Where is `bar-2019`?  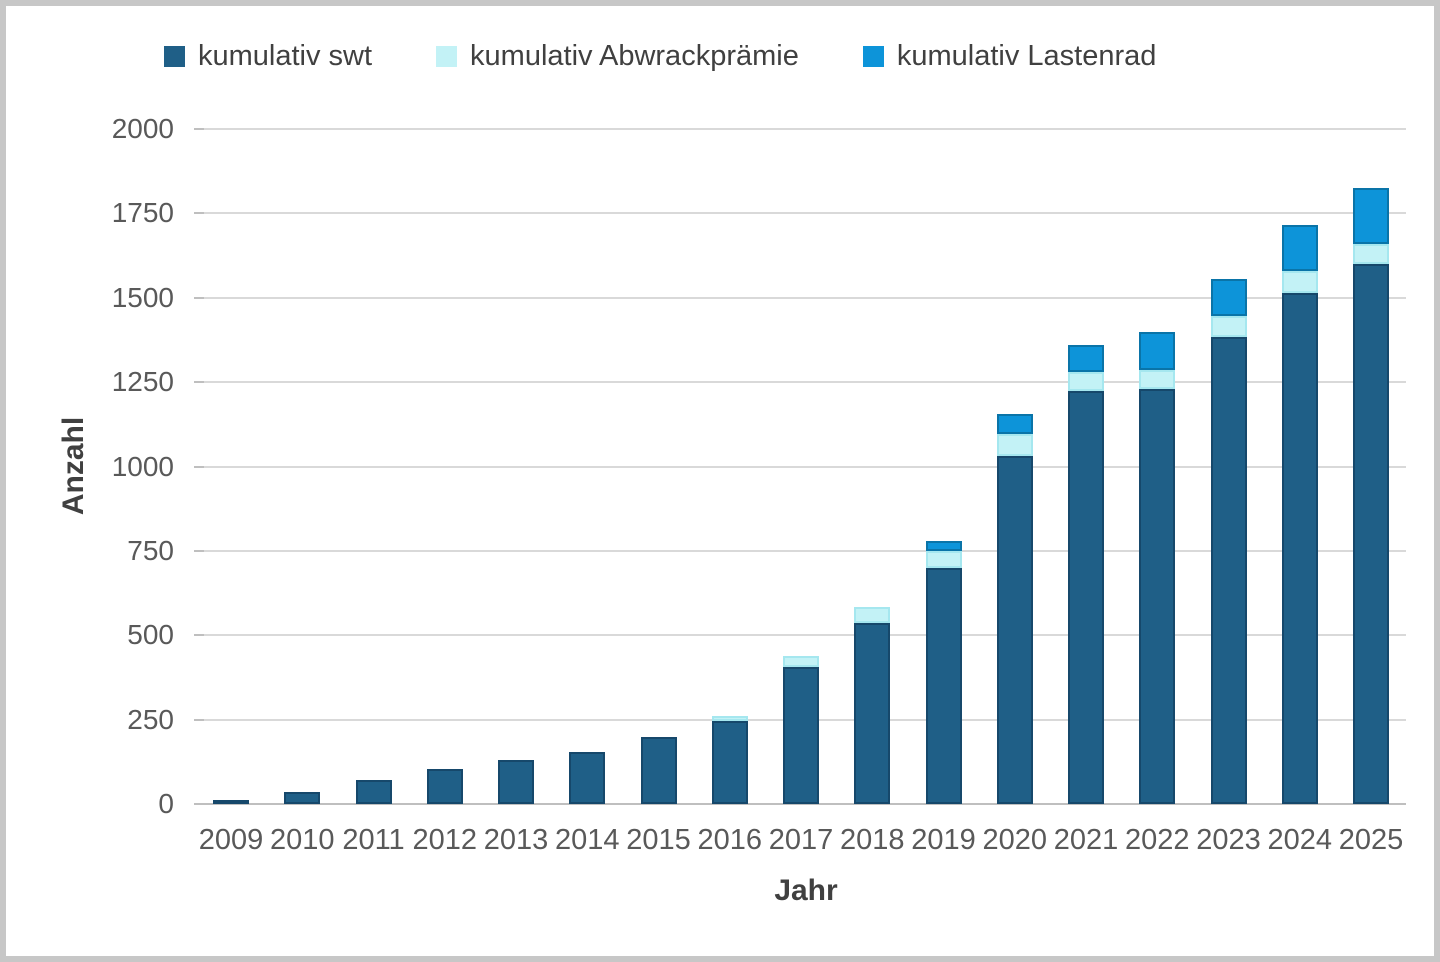
bar-2019 is located at coordinates (943, 672).